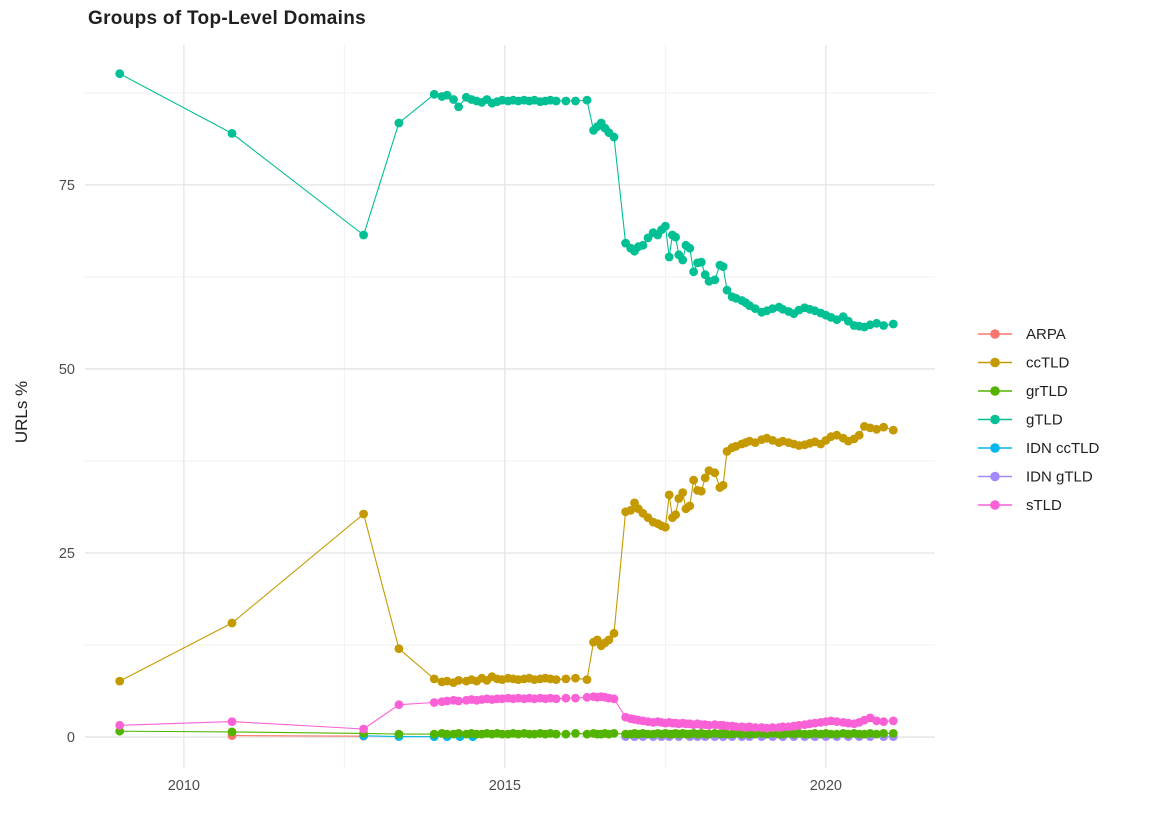 The image size is (1164, 827). I want to click on legend-item-gTLD: gTLD, so click(1020, 420).